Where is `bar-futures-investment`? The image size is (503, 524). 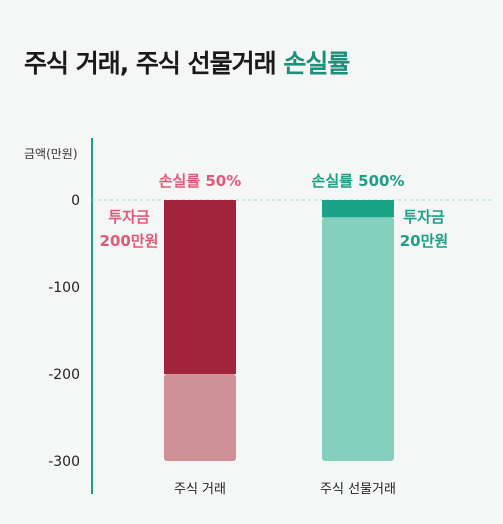 bar-futures-investment is located at coordinates (358, 209).